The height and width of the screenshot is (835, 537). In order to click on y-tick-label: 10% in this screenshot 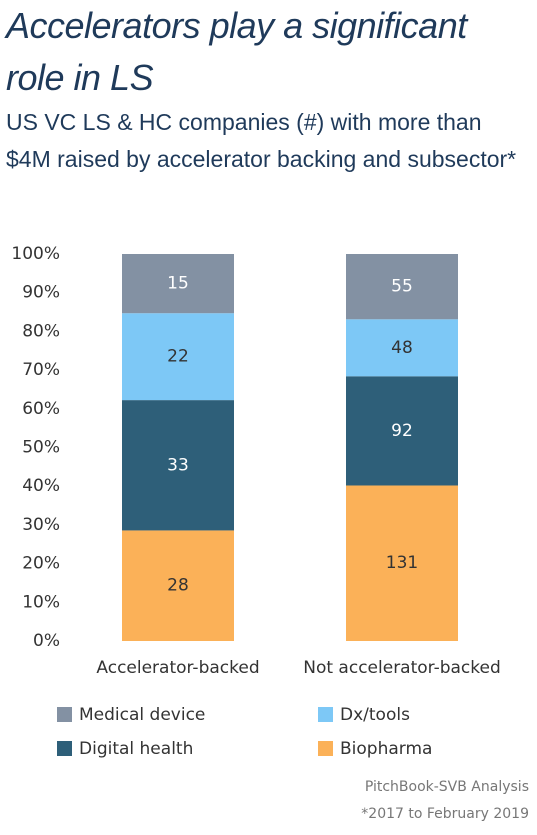, I will do `click(41, 602)`.